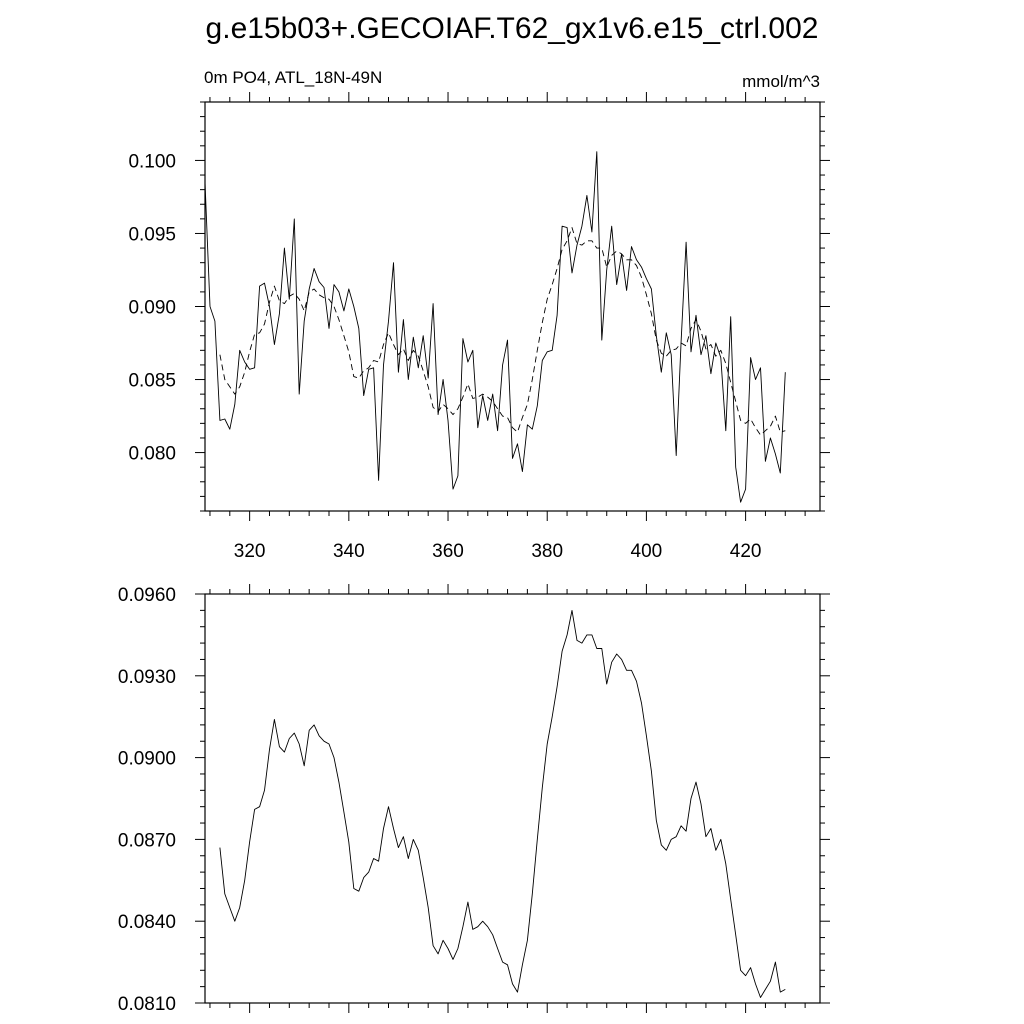 The width and height of the screenshot is (1024, 1024). What do you see at coordinates (152, 381) in the screenshot?
I see `top-y-tick-label: 0.085` at bounding box center [152, 381].